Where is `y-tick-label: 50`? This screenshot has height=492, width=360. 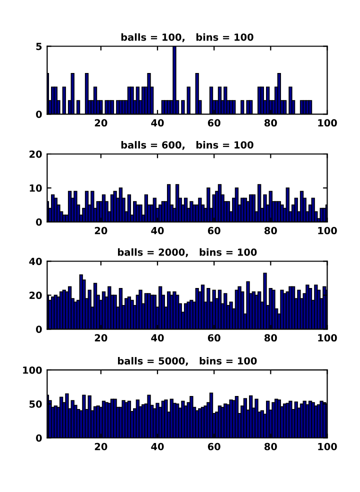
y-tick-label: 50 is located at coordinates (36, 404).